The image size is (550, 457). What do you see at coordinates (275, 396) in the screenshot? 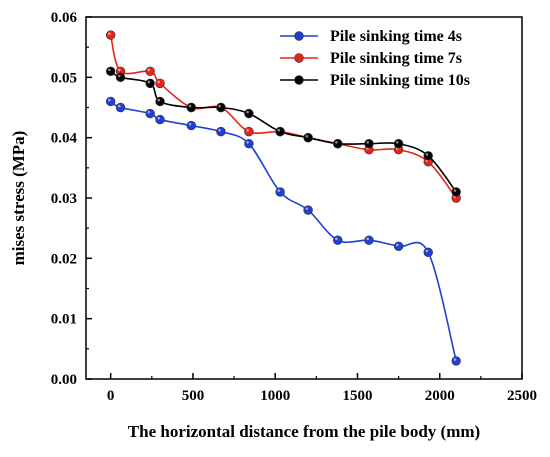
I see `x-tick-label: 1000` at bounding box center [275, 396].